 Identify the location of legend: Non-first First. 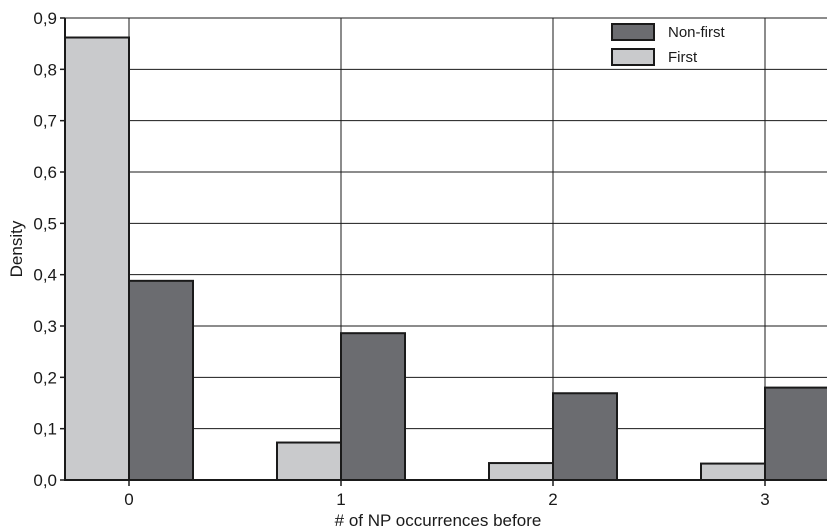
(668, 44).